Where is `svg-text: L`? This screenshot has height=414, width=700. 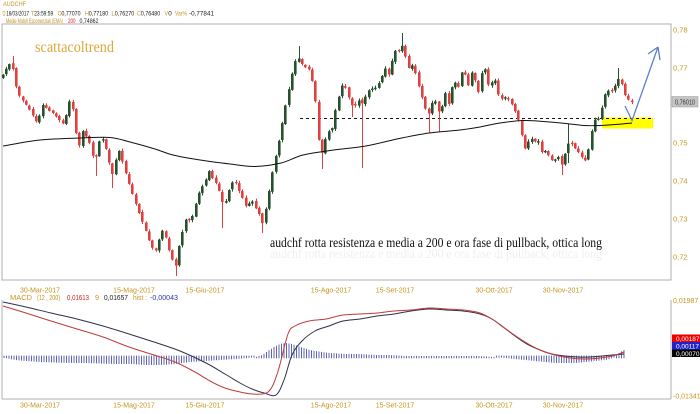 svg-text: L is located at coordinates (113, 14).